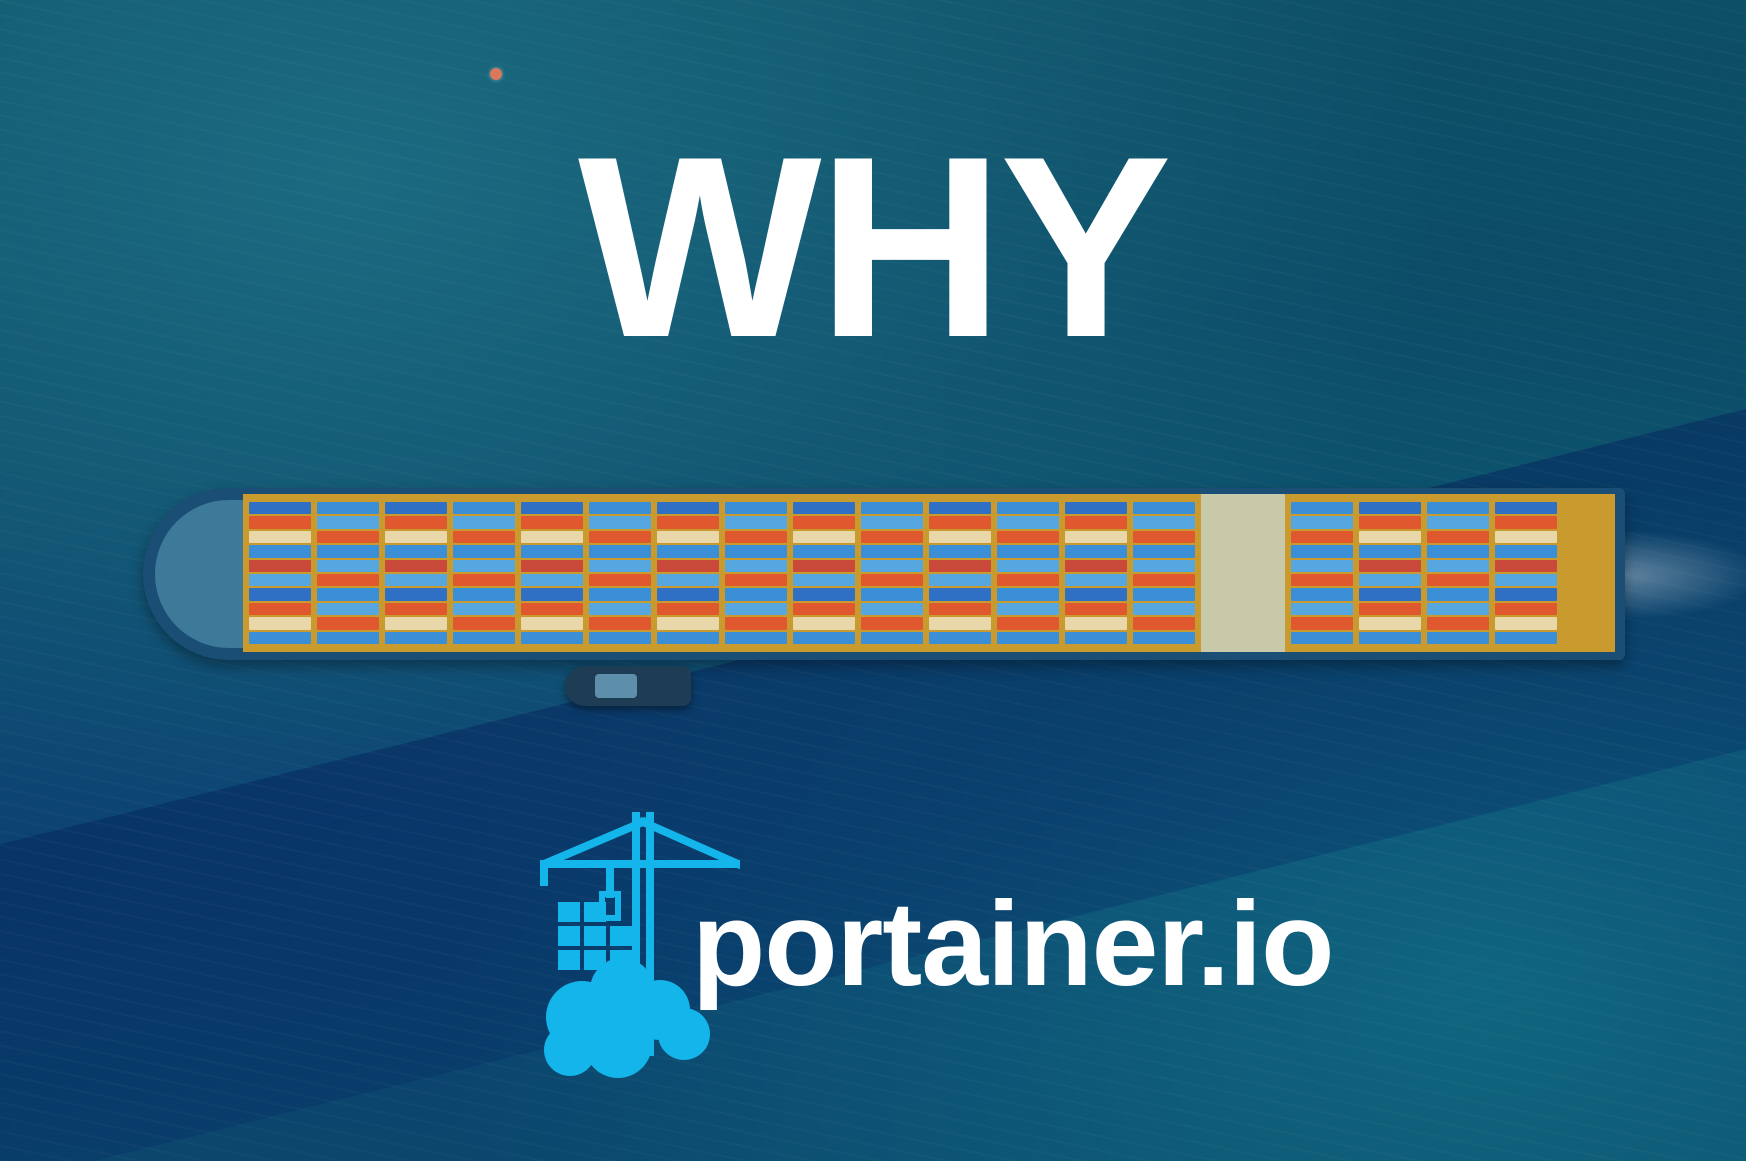 Image resolution: width=1746 pixels, height=1161 pixels. Describe the element at coordinates (1013, 944) in the screenshot. I see `brand-wordmark: portainer.io` at that location.